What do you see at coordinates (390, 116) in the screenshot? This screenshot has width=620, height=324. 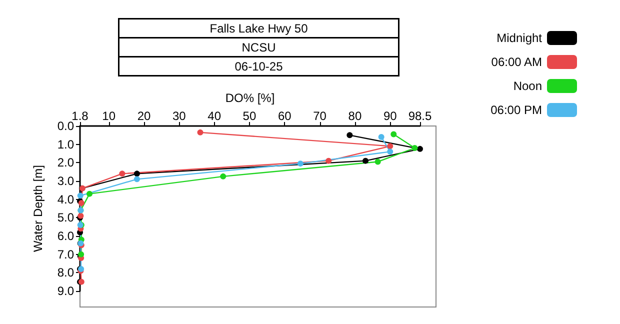 I see `x-tick-label: 90` at bounding box center [390, 116].